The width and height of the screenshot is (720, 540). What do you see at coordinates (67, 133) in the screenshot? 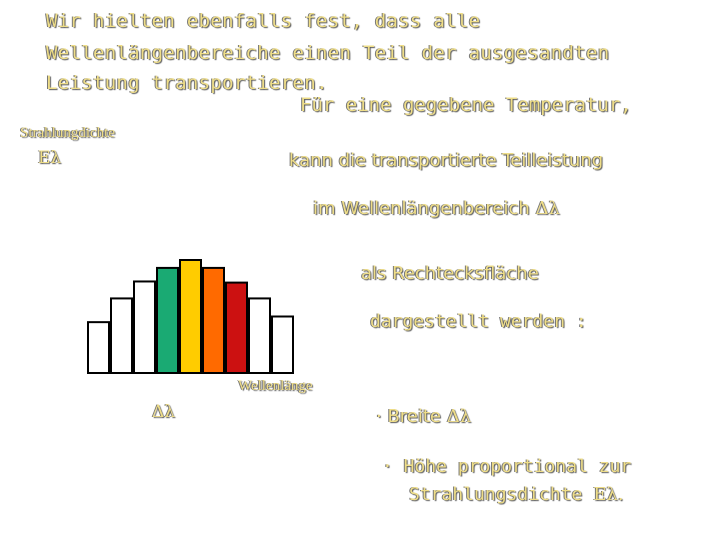
I see `y-axis-label: Strahlungdichte` at bounding box center [67, 133].